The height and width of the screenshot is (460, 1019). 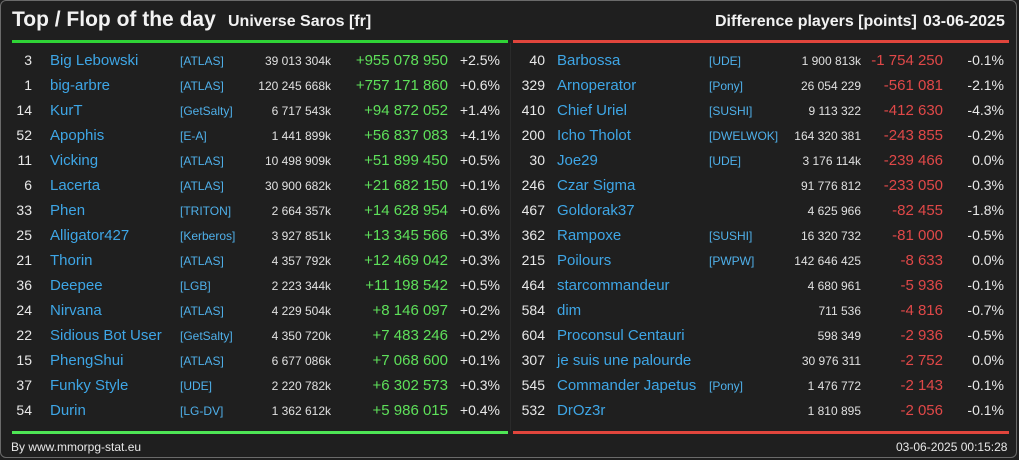 I want to click on player-name-link: Lacerta, so click(x=75, y=185).